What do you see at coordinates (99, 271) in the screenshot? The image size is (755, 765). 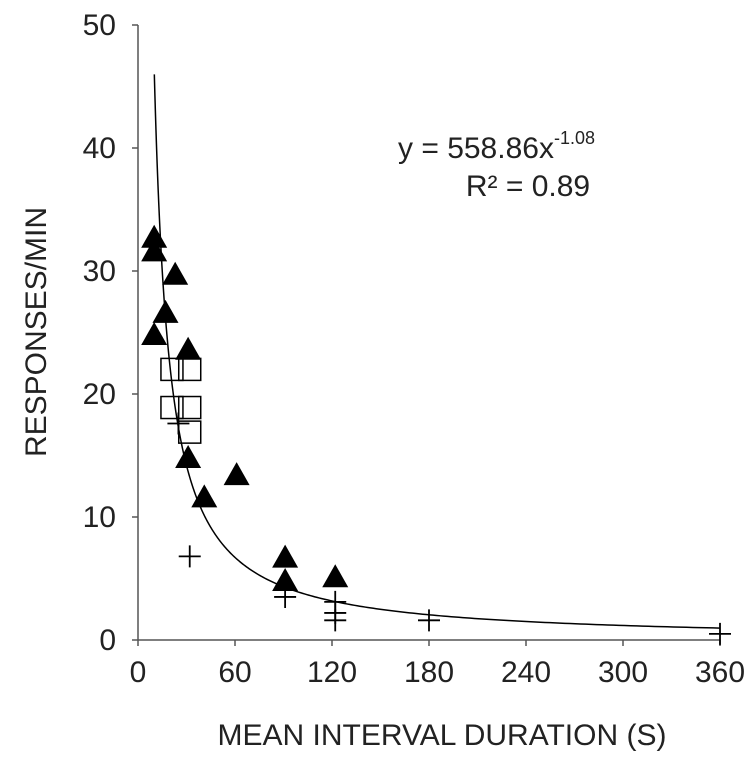 I see `y-tick-label: 30` at bounding box center [99, 271].